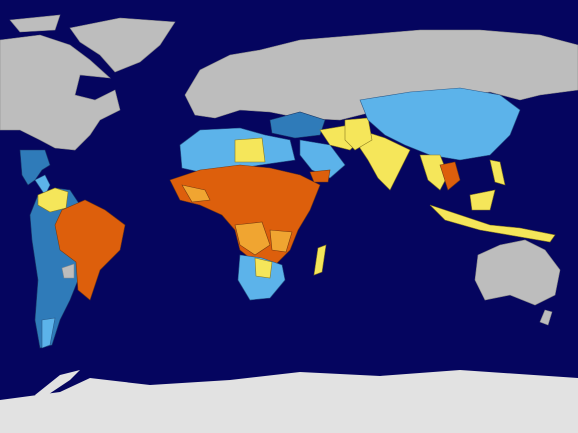  I want to click on libya, so click(250, 150).